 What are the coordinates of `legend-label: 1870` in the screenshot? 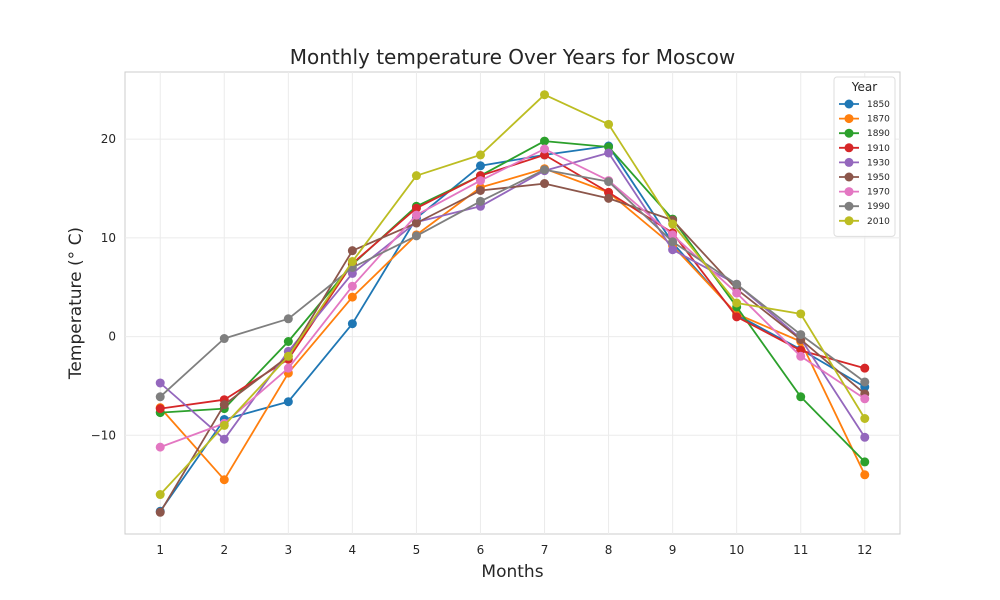 It's located at (878, 120).